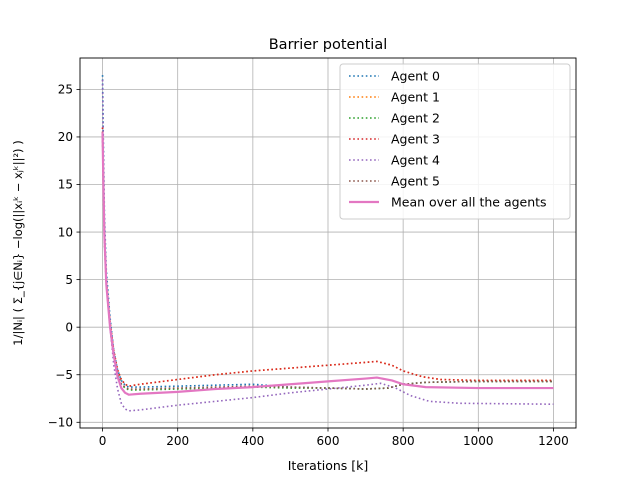  What do you see at coordinates (328, 45) in the screenshot?
I see `chart-title: Barrier potential` at bounding box center [328, 45].